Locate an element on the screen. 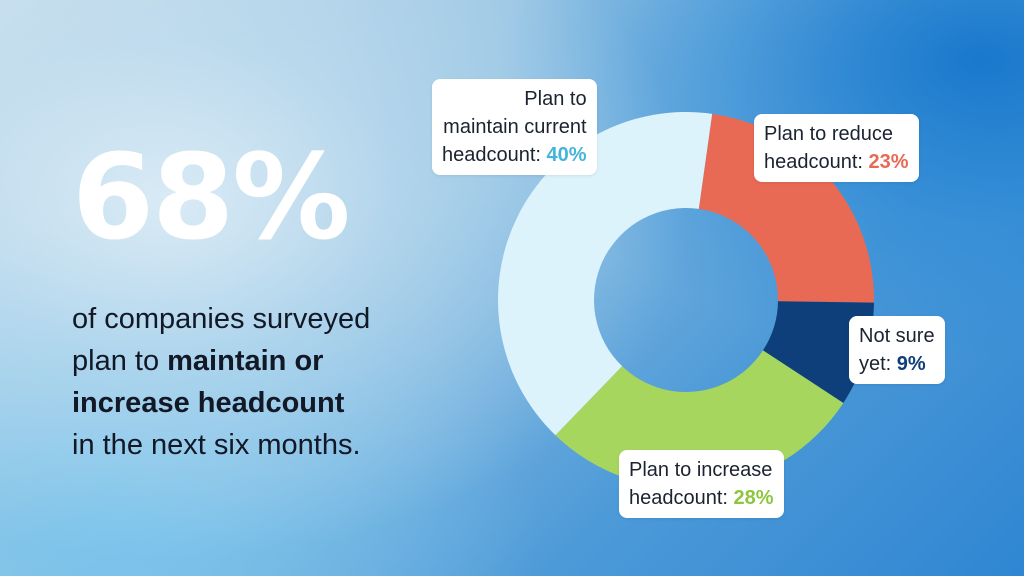  callout-notsure-pct: 9% is located at coordinates (911, 364).